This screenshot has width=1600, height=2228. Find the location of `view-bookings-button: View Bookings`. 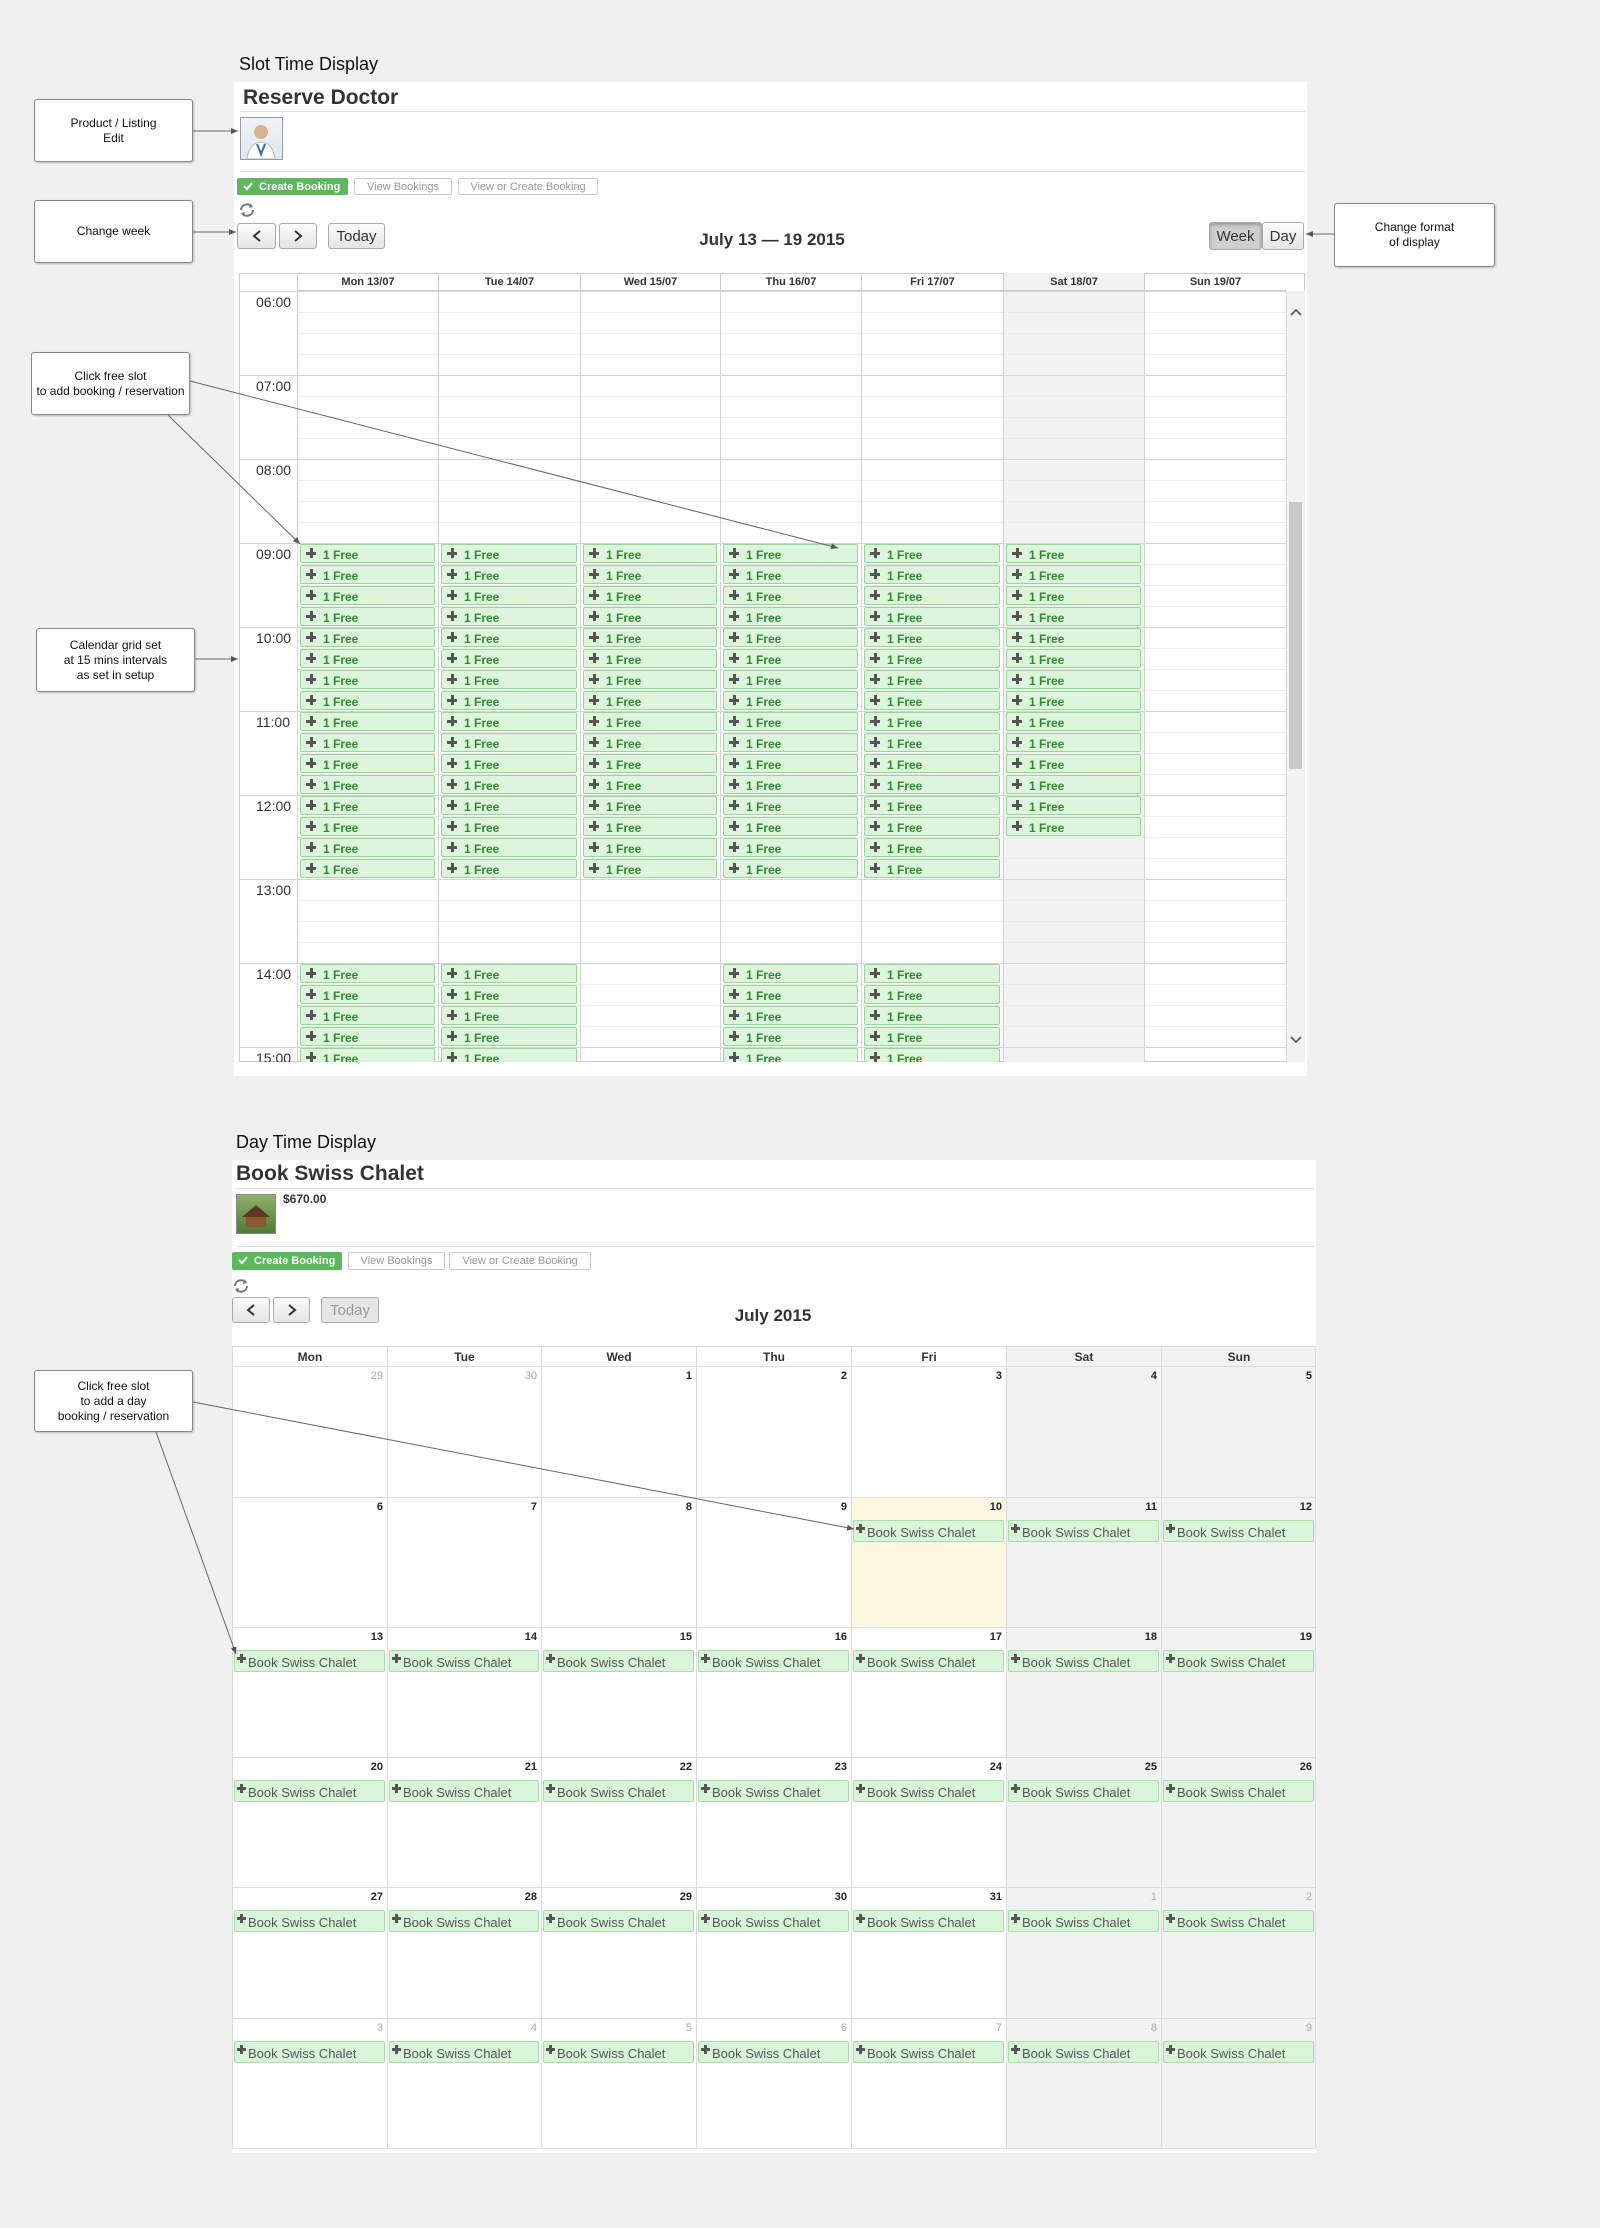

view-bookings-button: View Bookings is located at coordinates (403, 186).